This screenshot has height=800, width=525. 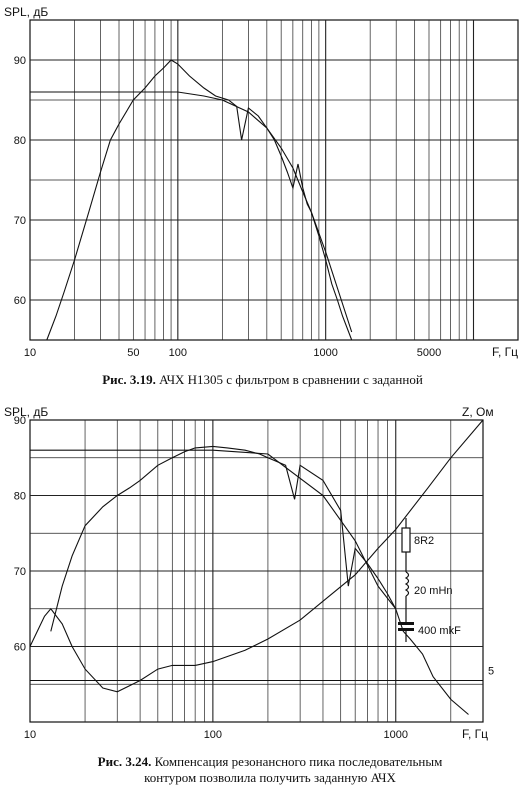 I want to click on inductor-icon, so click(x=407, y=584).